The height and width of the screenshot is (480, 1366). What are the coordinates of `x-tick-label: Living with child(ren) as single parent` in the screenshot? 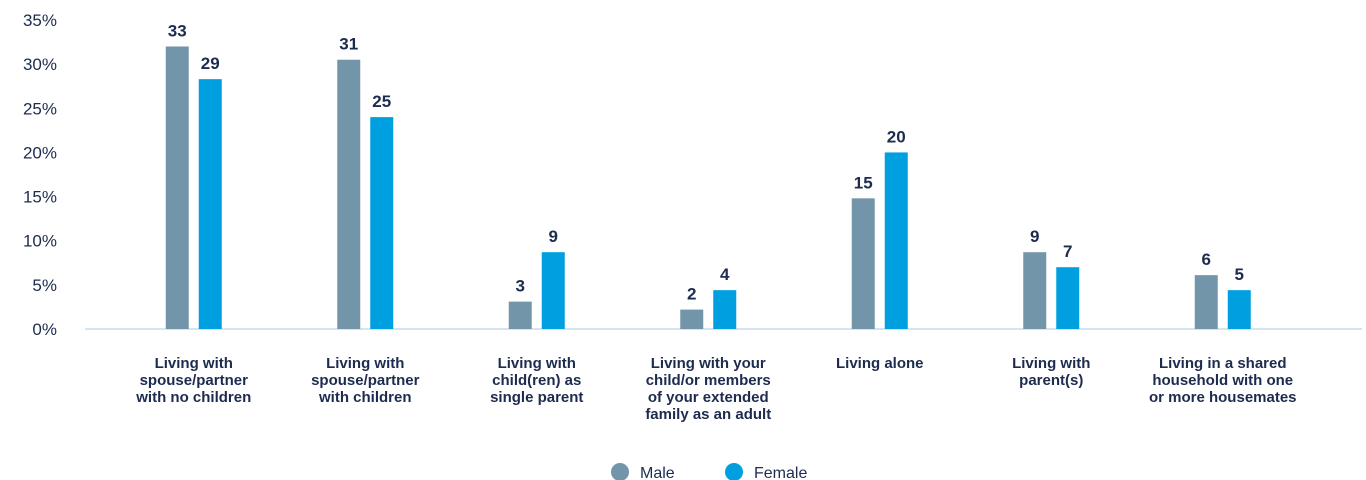 It's located at (536, 380).